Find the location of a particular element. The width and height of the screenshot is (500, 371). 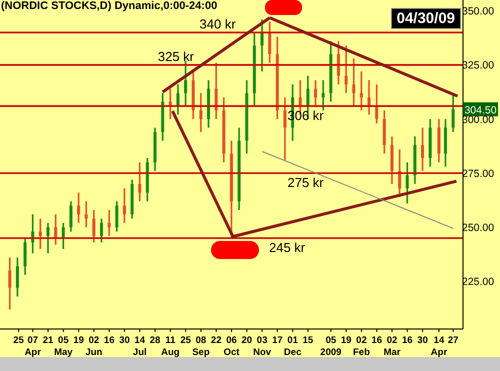

x-tick-label: 05 2009 is located at coordinates (331, 346).